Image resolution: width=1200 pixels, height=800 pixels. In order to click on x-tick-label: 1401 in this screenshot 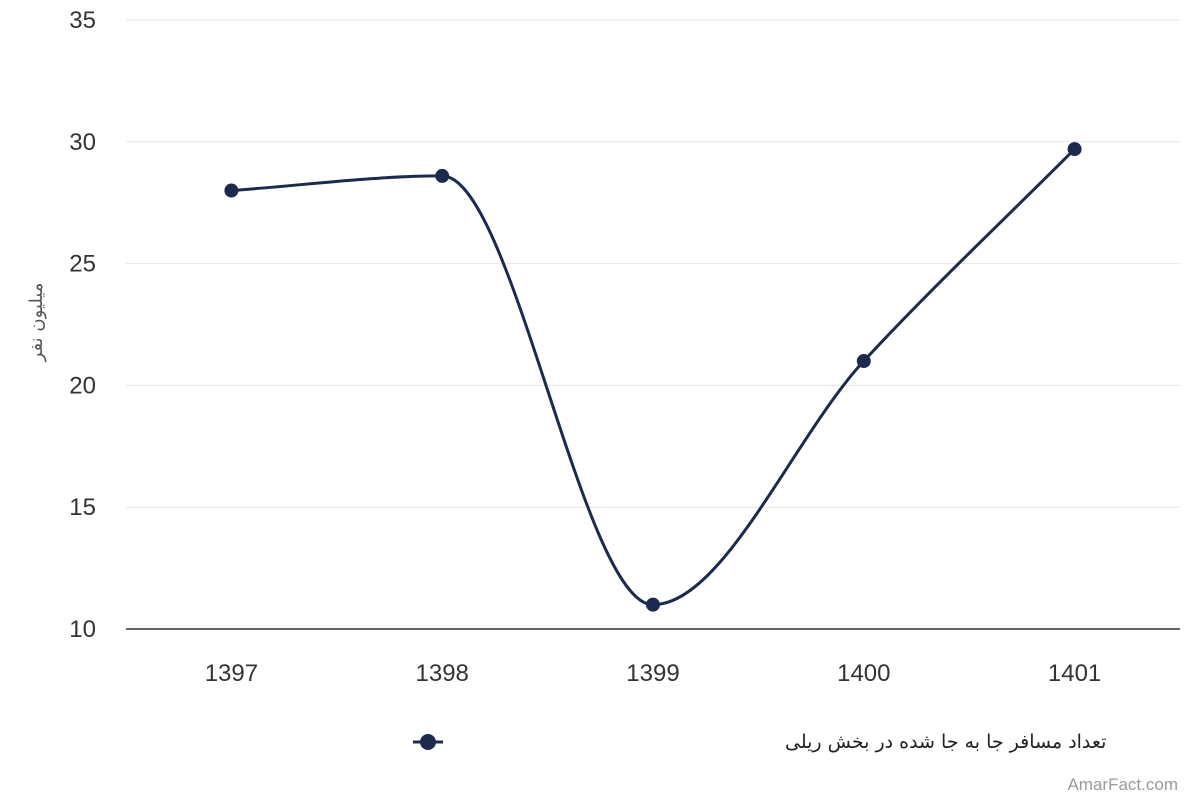, I will do `click(1074, 673)`.